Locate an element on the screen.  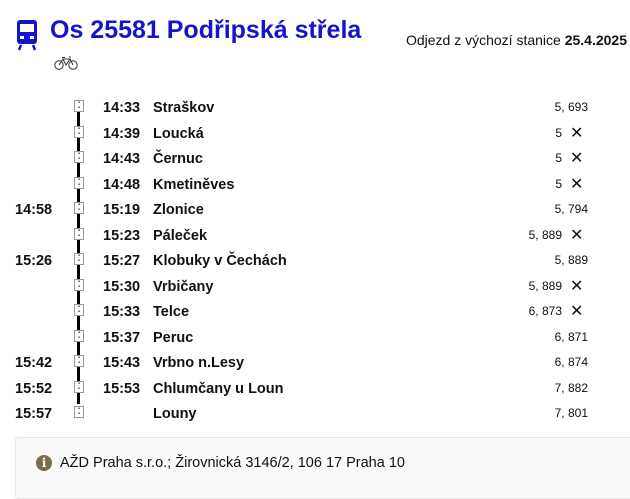
arrival-time: 15:26 is located at coordinates (34, 261).